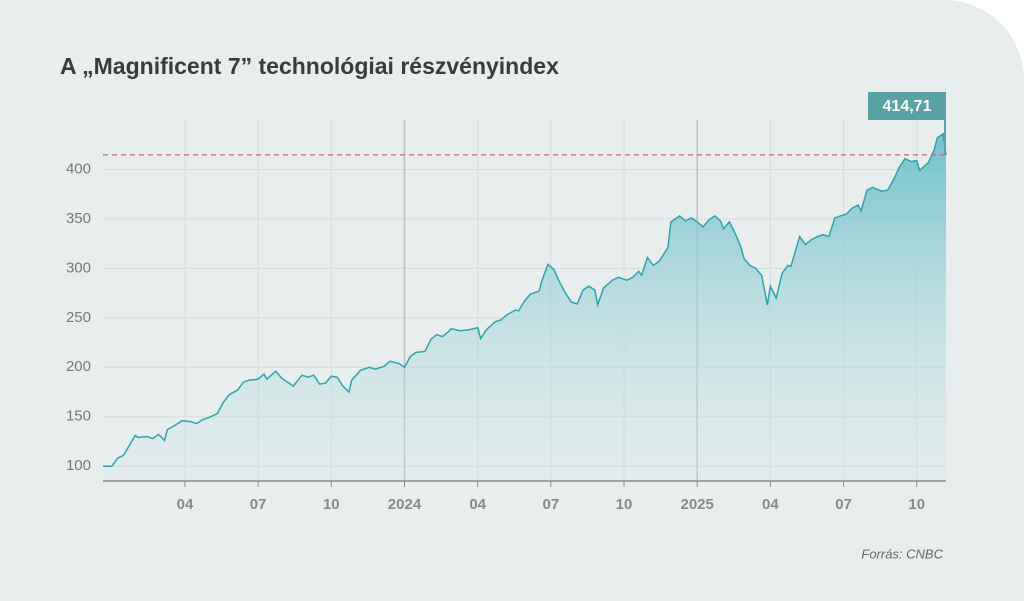 This screenshot has height=601, width=1024. Describe the element at coordinates (78, 168) in the screenshot. I see `y-tick-label: 400` at that location.